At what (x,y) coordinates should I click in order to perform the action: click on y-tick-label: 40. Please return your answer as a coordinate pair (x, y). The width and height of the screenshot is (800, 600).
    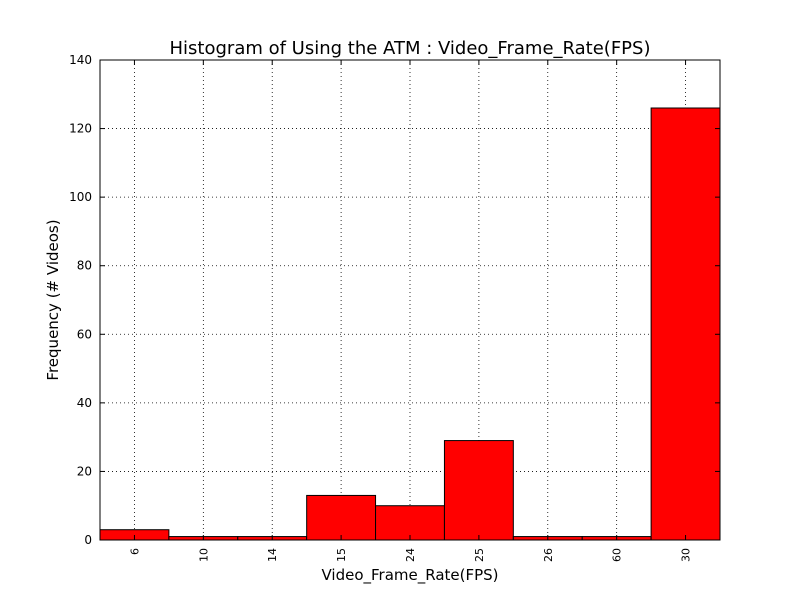
    Looking at the image, I should click on (84, 403).